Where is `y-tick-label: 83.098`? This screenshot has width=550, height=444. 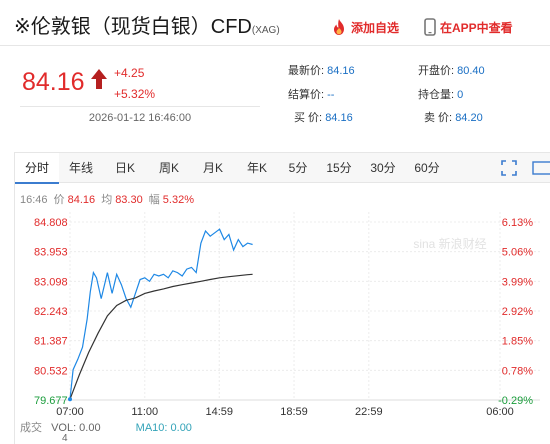
y-tick-label: 83.098 is located at coordinates (51, 282).